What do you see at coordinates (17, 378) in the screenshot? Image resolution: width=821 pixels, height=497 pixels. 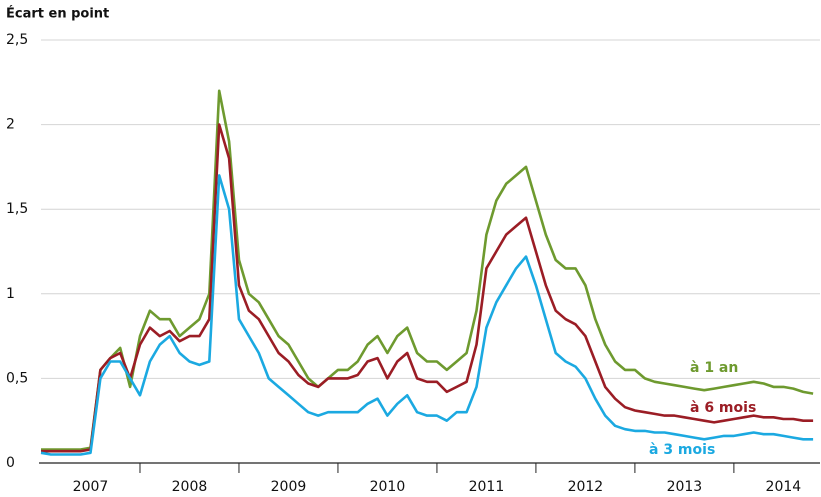 I see `y-tick-label: 0,5` at bounding box center [17, 378].